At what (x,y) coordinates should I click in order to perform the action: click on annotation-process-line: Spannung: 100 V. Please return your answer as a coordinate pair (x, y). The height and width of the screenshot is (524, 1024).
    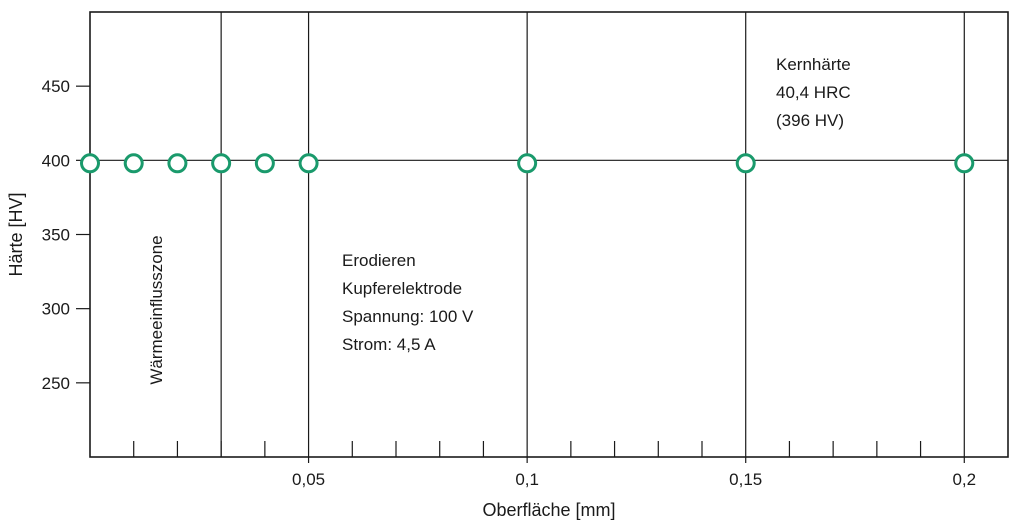
    Looking at the image, I should click on (408, 316).